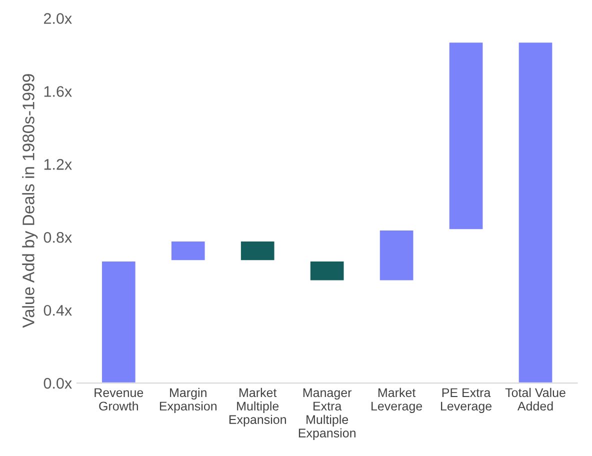 This screenshot has width=592, height=456. What do you see at coordinates (30, 201) in the screenshot?
I see `y-axis-title: Value Add by Deals in 1980s-1999` at bounding box center [30, 201].